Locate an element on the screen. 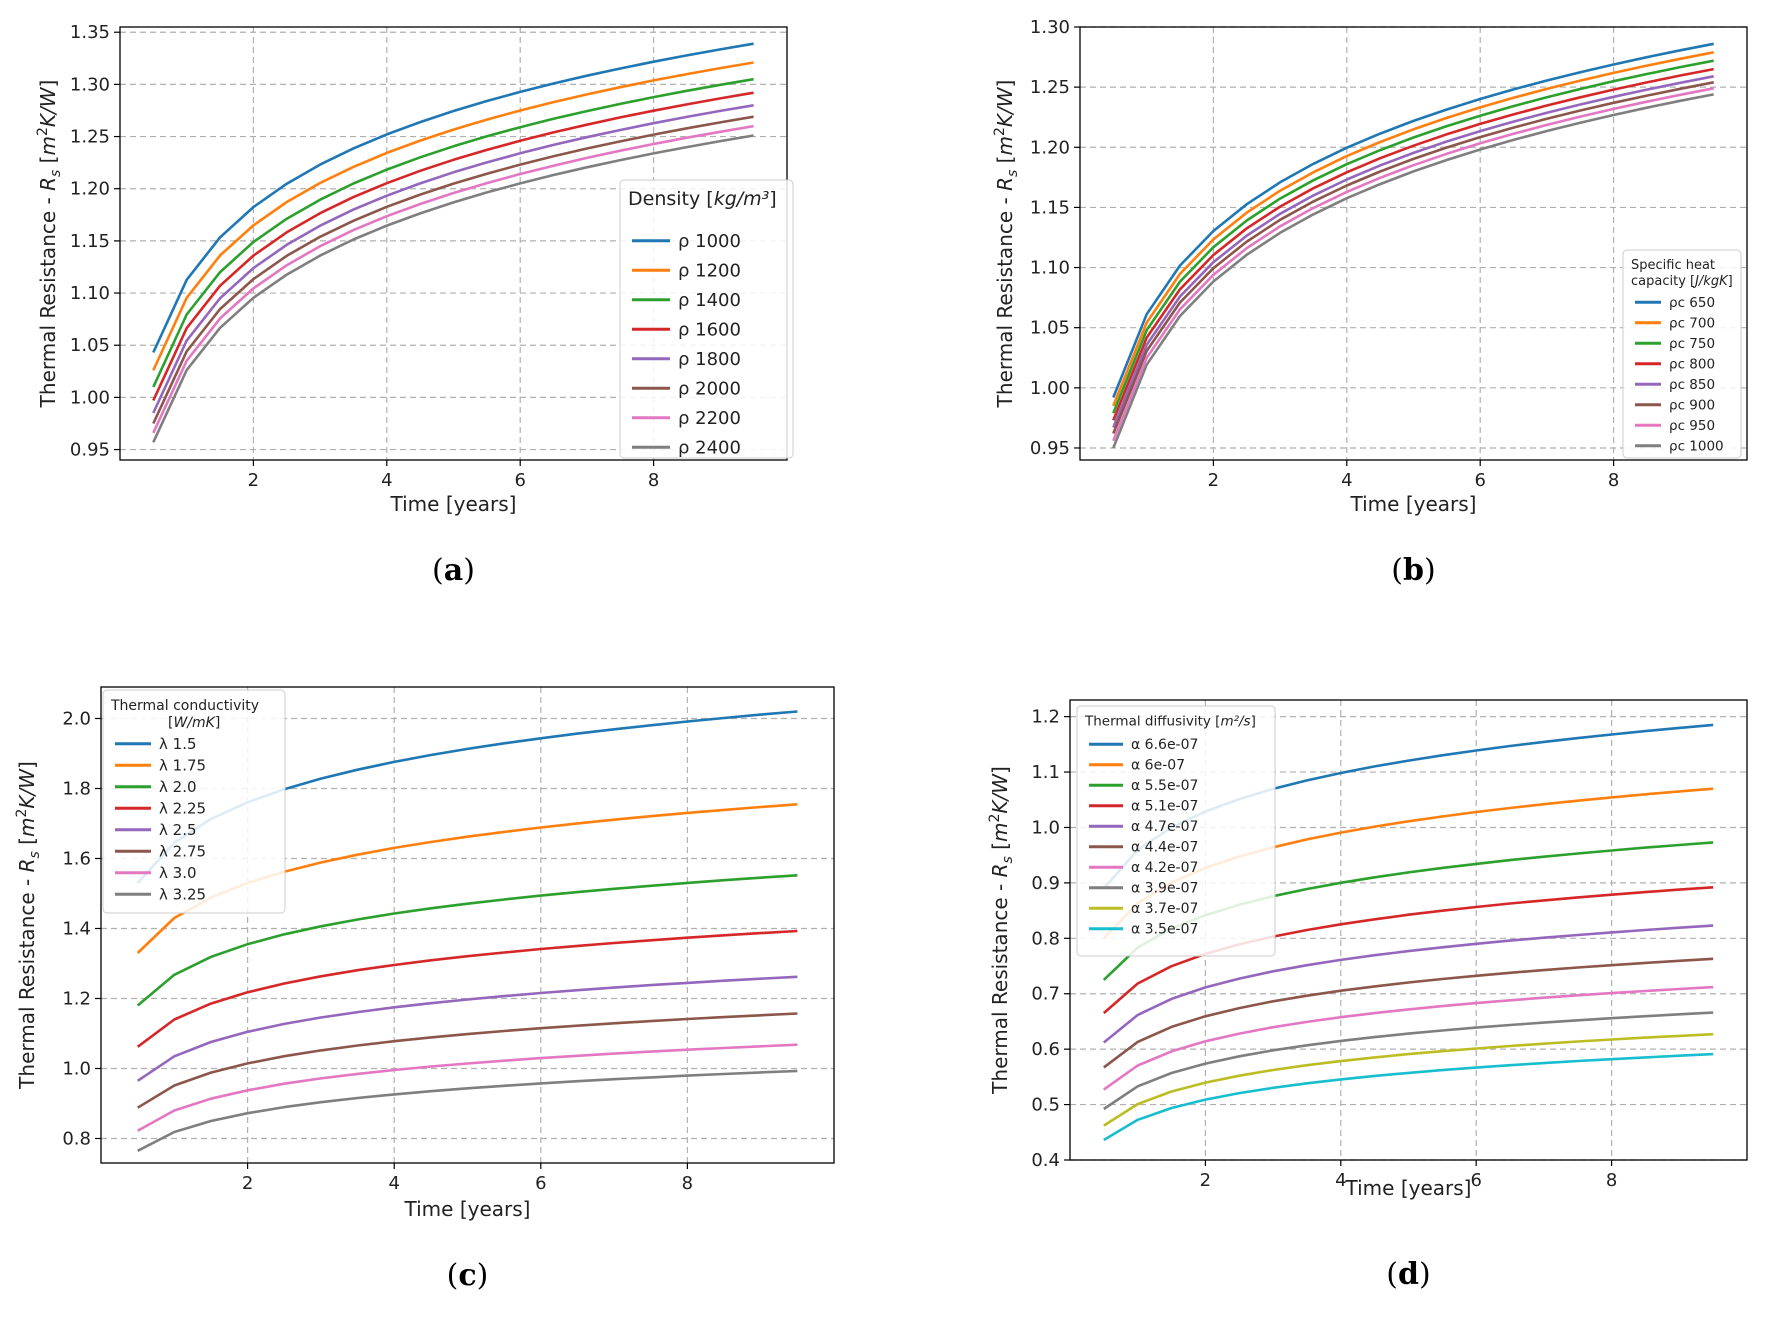  legend-label: ρc 800 is located at coordinates (1692, 364).